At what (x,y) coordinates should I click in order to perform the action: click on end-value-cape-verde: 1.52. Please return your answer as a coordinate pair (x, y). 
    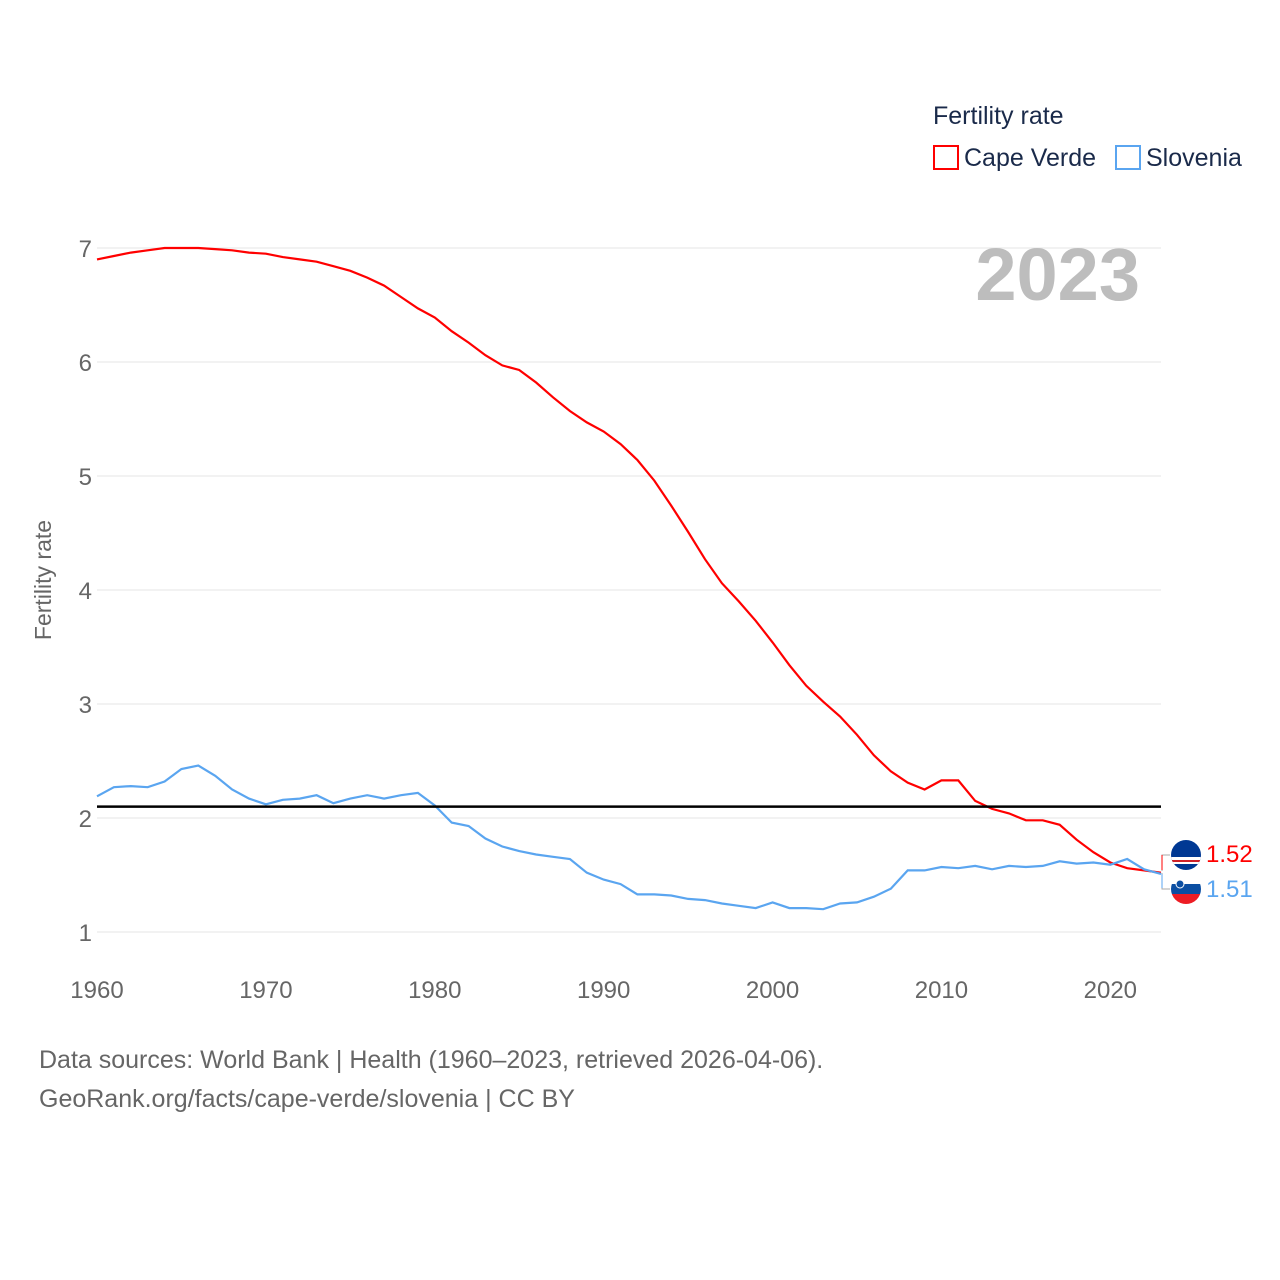
    Looking at the image, I should click on (1229, 854).